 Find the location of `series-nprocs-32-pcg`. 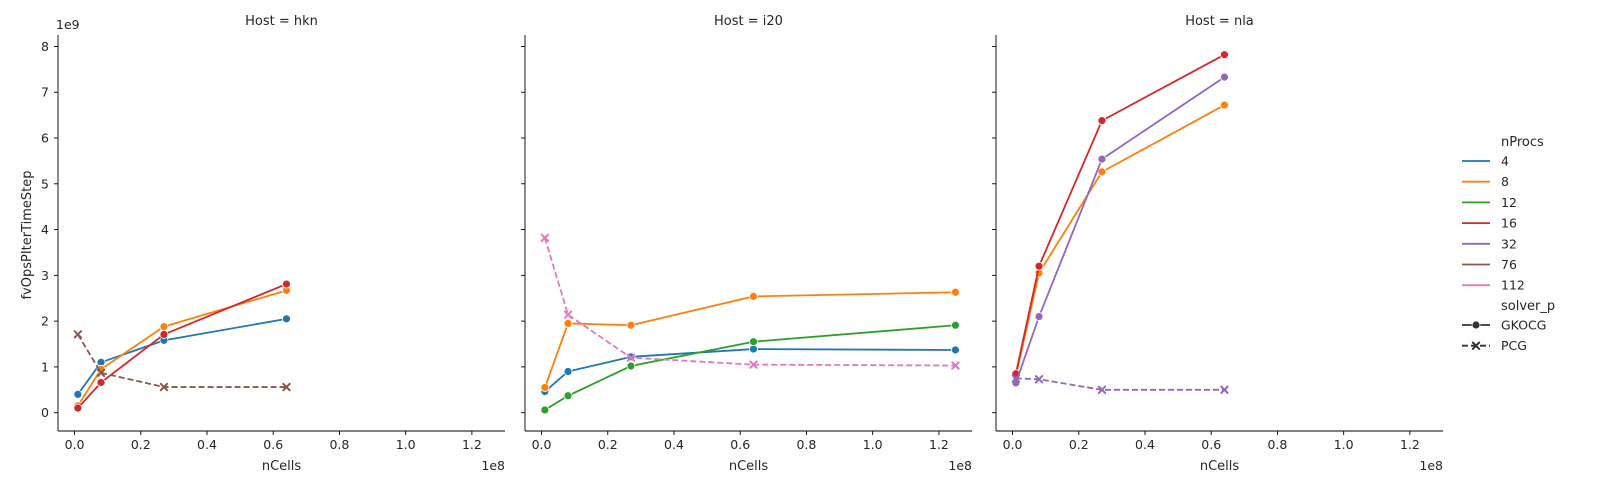

series-nprocs-32-pcg is located at coordinates (1120, 384).